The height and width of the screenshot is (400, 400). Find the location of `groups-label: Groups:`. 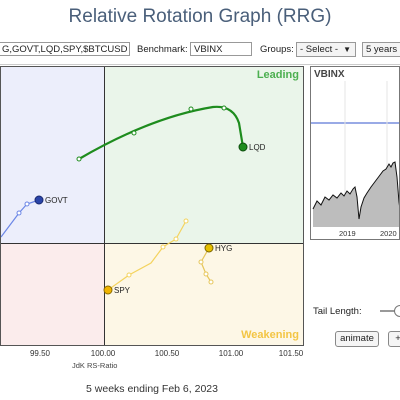

groups-label: Groups: is located at coordinates (277, 49).